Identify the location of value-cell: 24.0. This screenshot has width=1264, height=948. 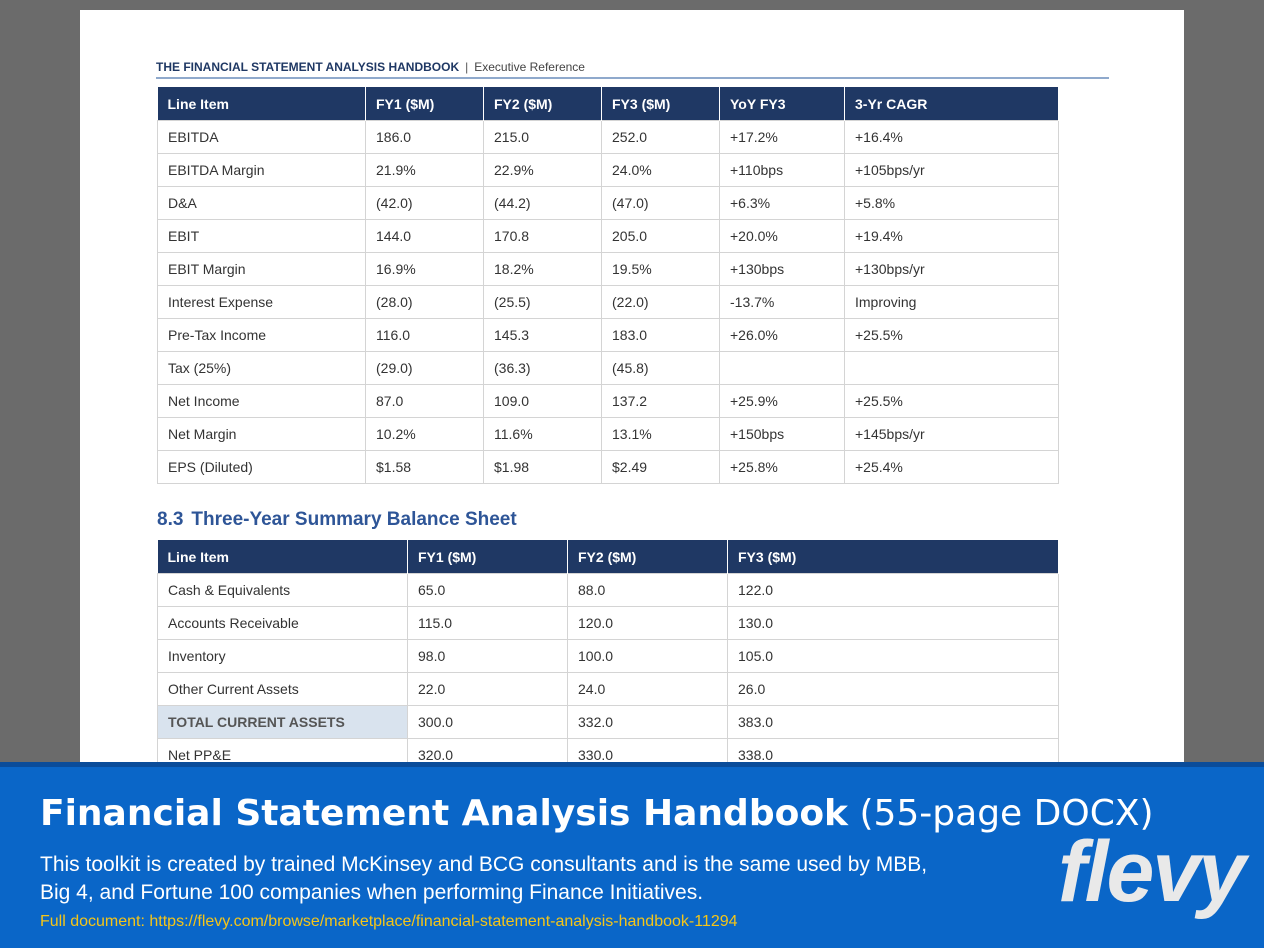
(647, 689).